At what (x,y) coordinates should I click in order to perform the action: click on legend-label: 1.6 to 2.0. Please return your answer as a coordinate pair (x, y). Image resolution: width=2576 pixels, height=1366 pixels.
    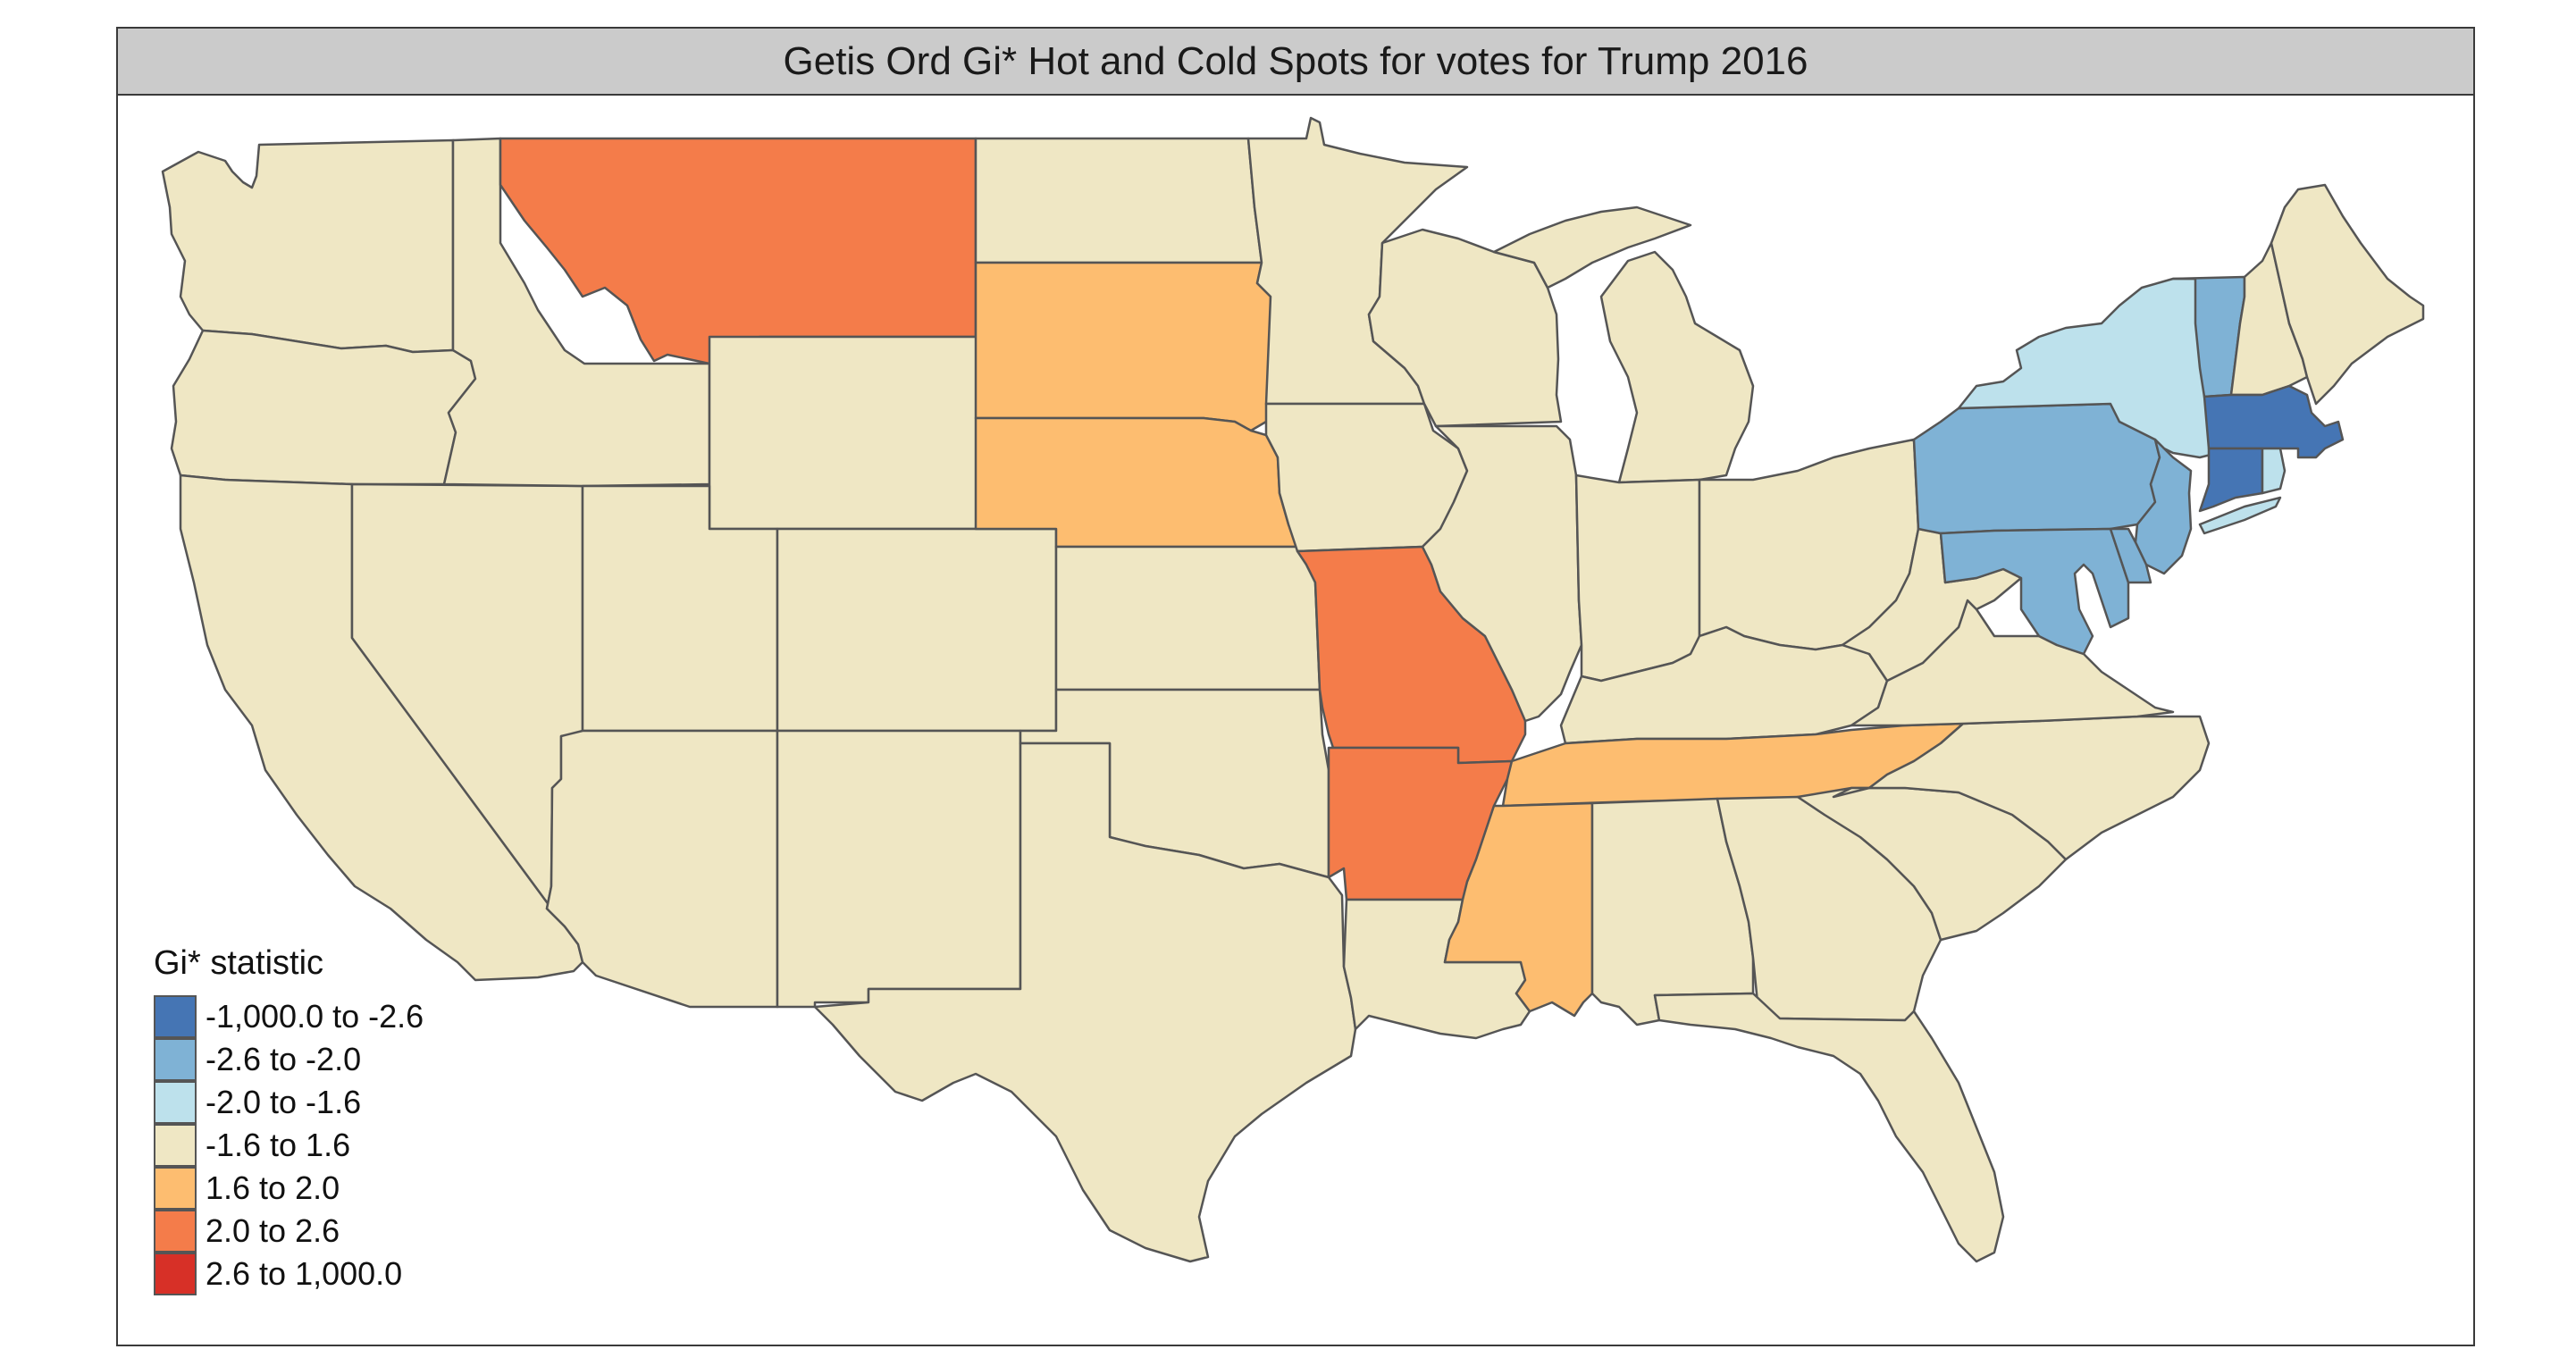
    Looking at the image, I should click on (273, 1187).